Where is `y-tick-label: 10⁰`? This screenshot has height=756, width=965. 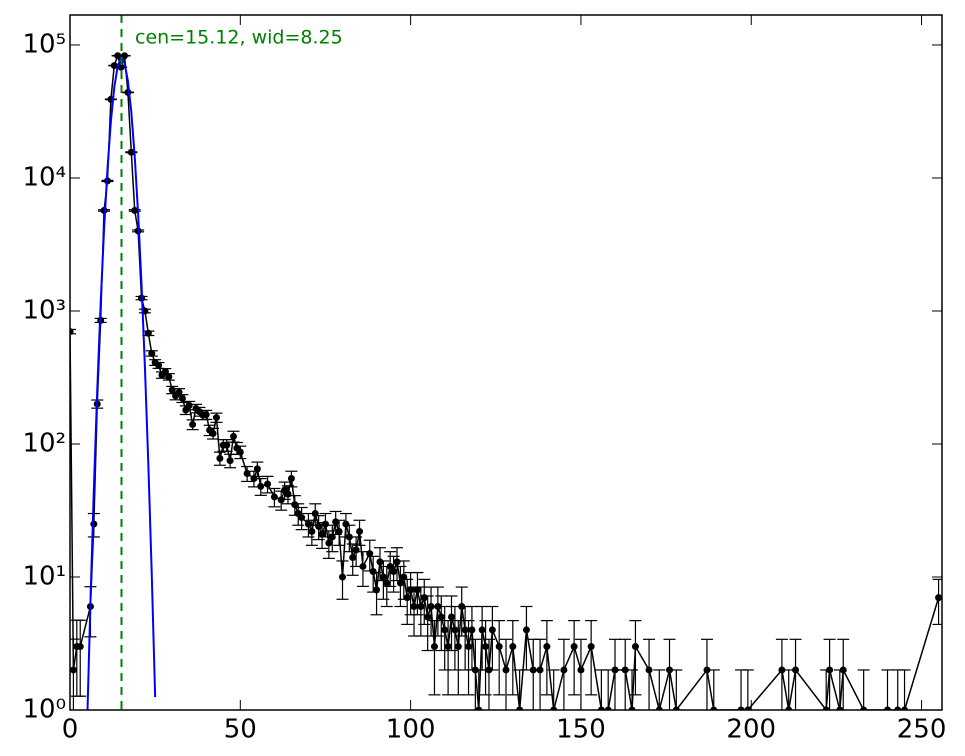
y-tick-label: 10⁰ is located at coordinates (44, 710).